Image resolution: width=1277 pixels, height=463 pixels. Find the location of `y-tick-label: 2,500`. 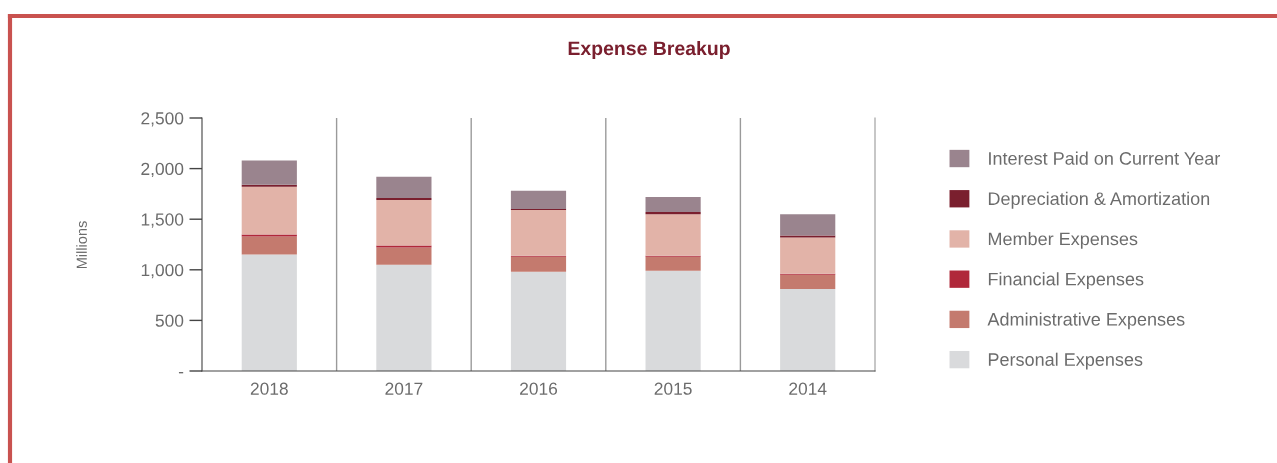

y-tick-label: 2,500 is located at coordinates (162, 119).